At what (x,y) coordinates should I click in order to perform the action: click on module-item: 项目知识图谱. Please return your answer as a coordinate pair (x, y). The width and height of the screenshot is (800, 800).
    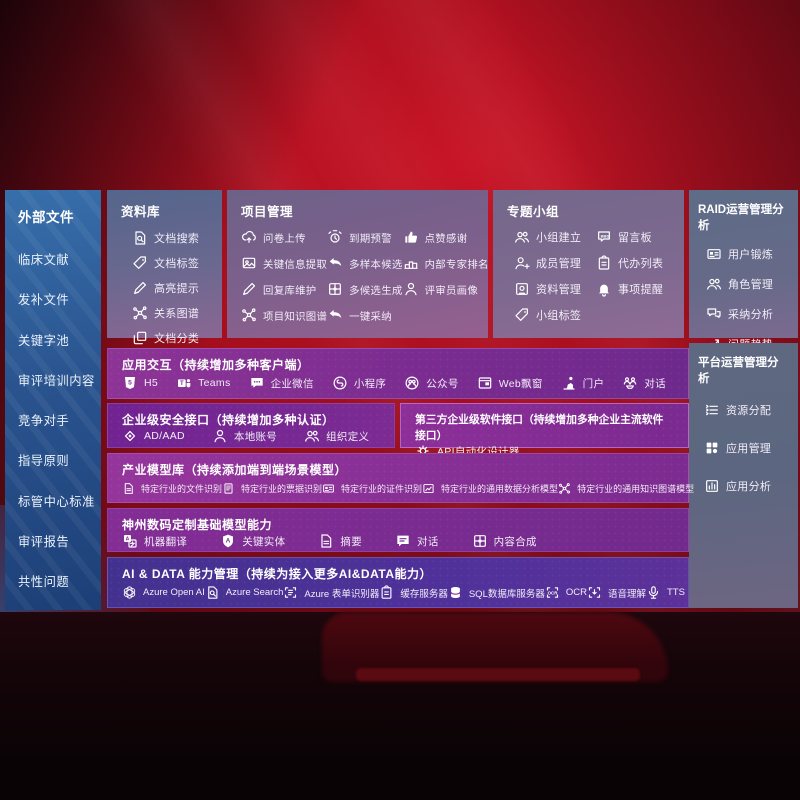
    Looking at the image, I should click on (284, 315).